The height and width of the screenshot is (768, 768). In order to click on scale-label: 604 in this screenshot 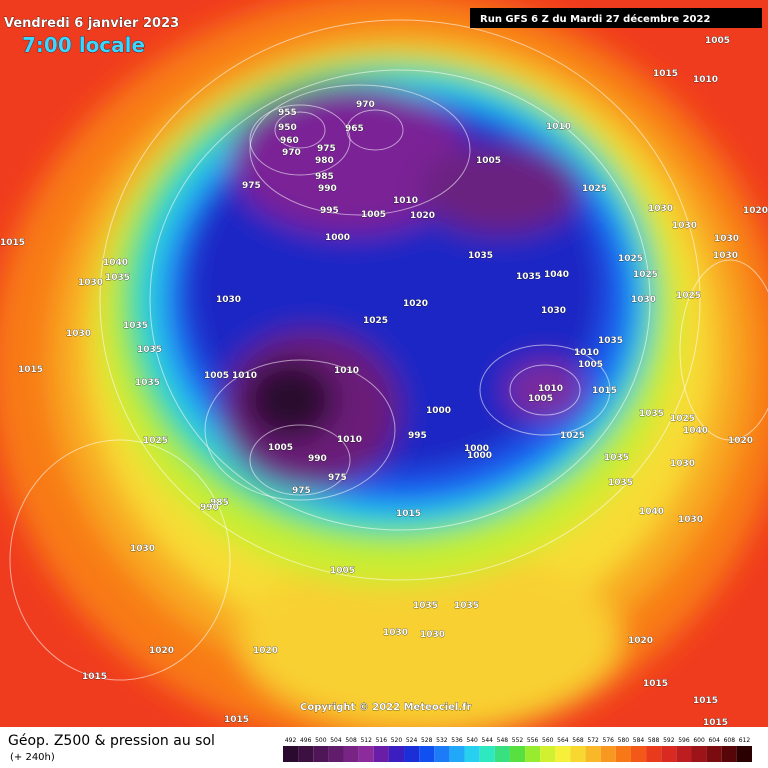, I will do `click(714, 740)`.